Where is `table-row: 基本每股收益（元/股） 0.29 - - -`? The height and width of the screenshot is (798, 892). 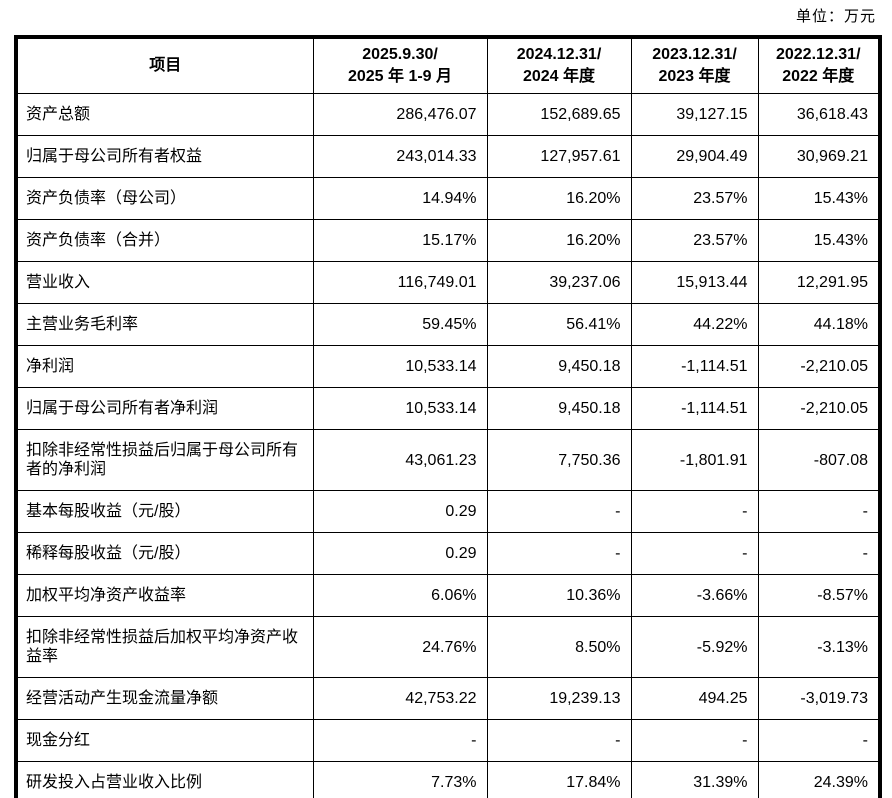 table-row: 基本每股收益（元/股） 0.29 - - - is located at coordinates (448, 511).